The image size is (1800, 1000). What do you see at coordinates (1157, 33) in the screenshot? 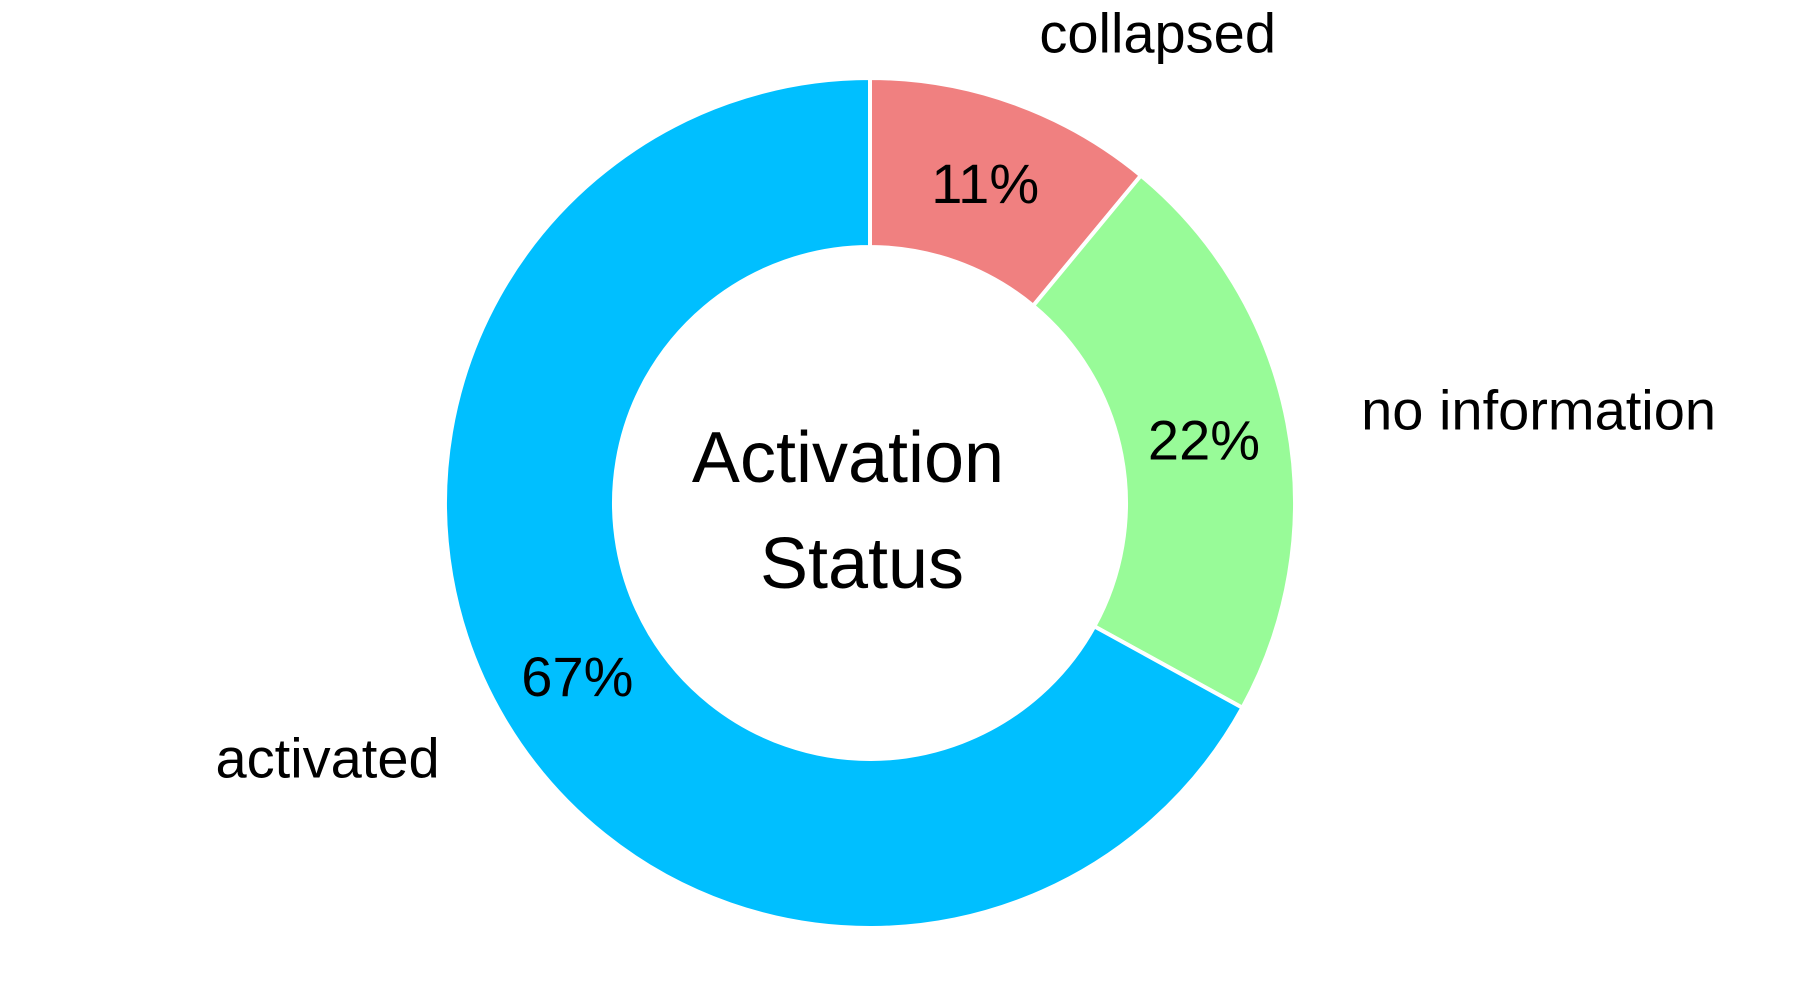
I see `slice-label-collapsed: collapsed` at bounding box center [1157, 33].